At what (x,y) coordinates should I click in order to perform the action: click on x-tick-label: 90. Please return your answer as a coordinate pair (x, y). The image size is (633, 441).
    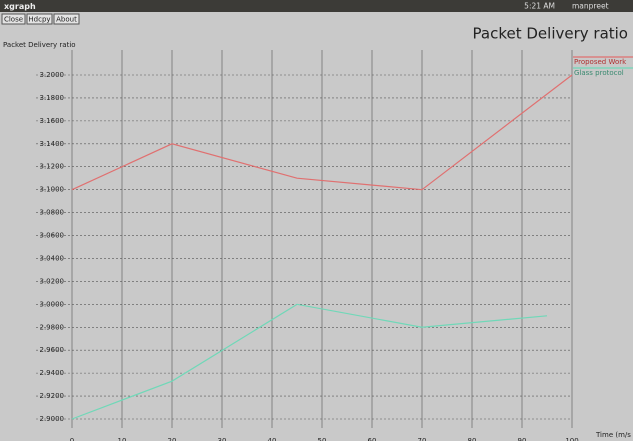
    Looking at the image, I should click on (522, 439).